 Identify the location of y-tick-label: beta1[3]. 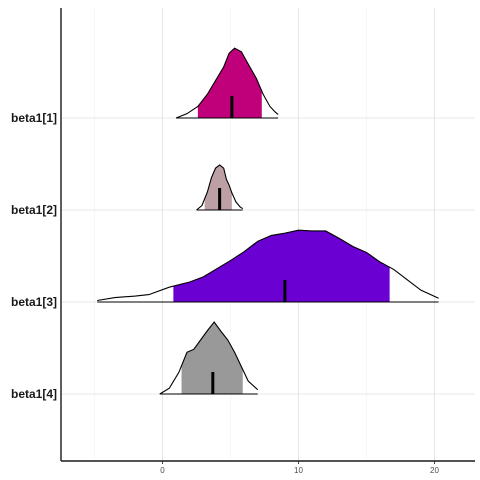
(34, 302).